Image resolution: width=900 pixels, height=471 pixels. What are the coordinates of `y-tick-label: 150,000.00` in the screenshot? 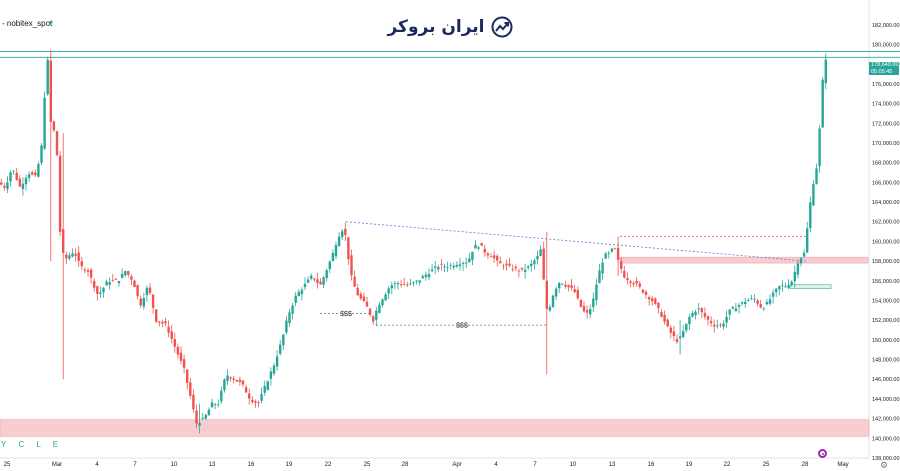 It's located at (886, 341).